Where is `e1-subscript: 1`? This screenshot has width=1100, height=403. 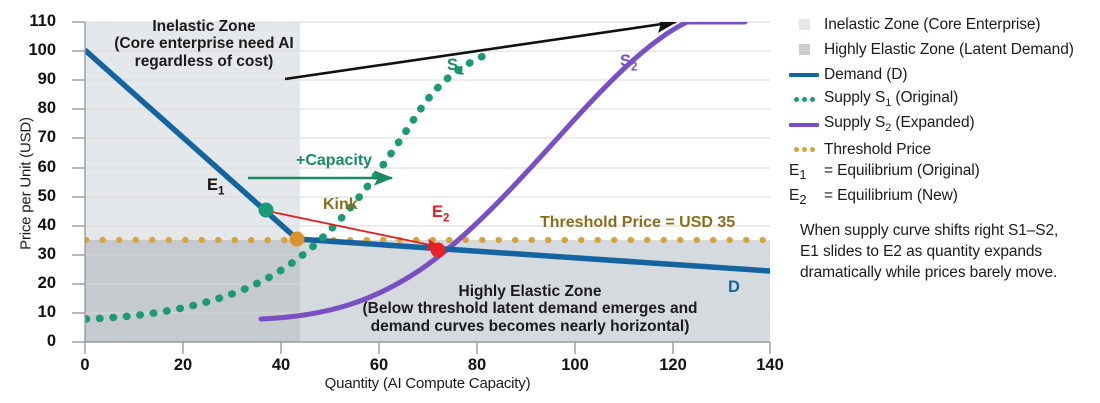
e1-subscript: 1 is located at coordinates (221, 191).